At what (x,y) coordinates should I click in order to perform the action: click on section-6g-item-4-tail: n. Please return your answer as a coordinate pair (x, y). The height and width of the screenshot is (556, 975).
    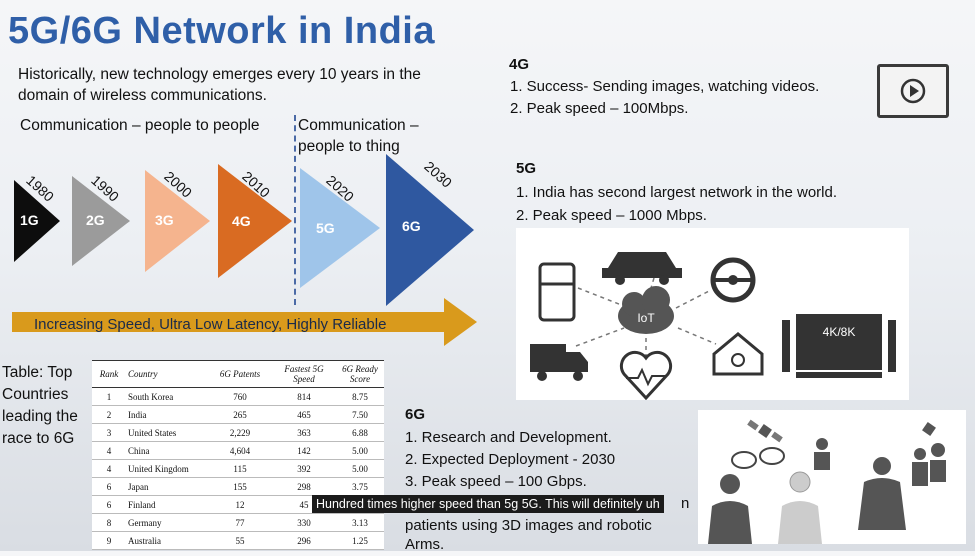
    Looking at the image, I should click on (685, 503).